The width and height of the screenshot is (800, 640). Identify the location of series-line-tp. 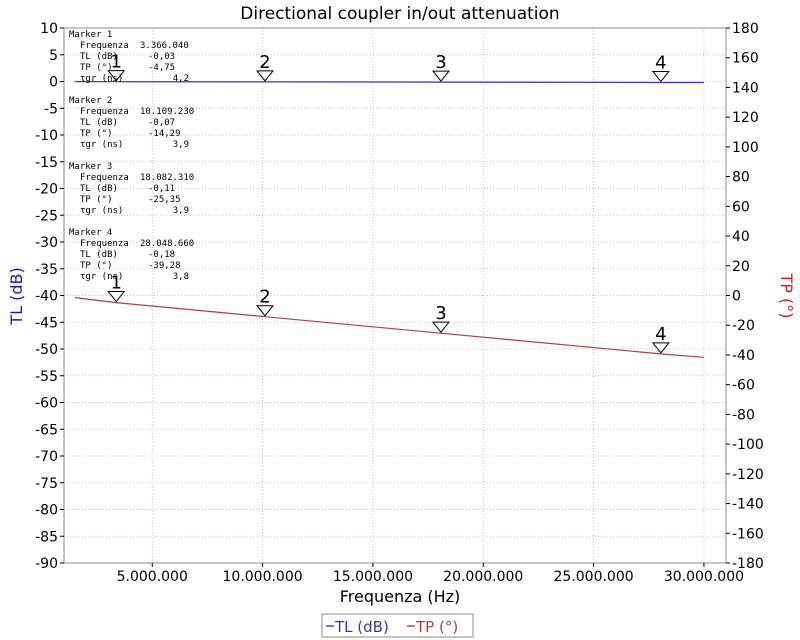
(389, 327).